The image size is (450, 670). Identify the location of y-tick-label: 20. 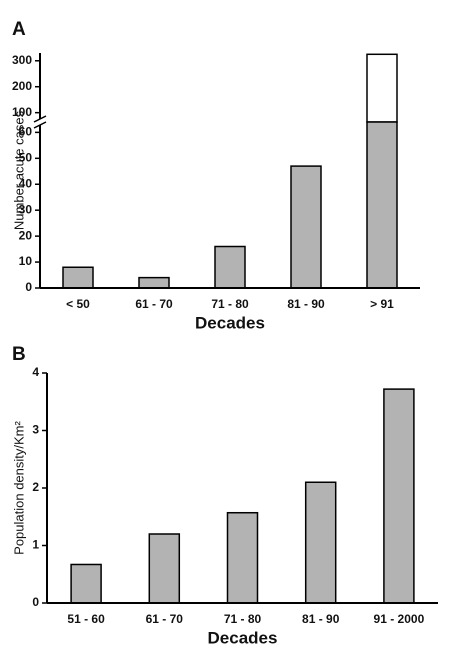
(26, 235).